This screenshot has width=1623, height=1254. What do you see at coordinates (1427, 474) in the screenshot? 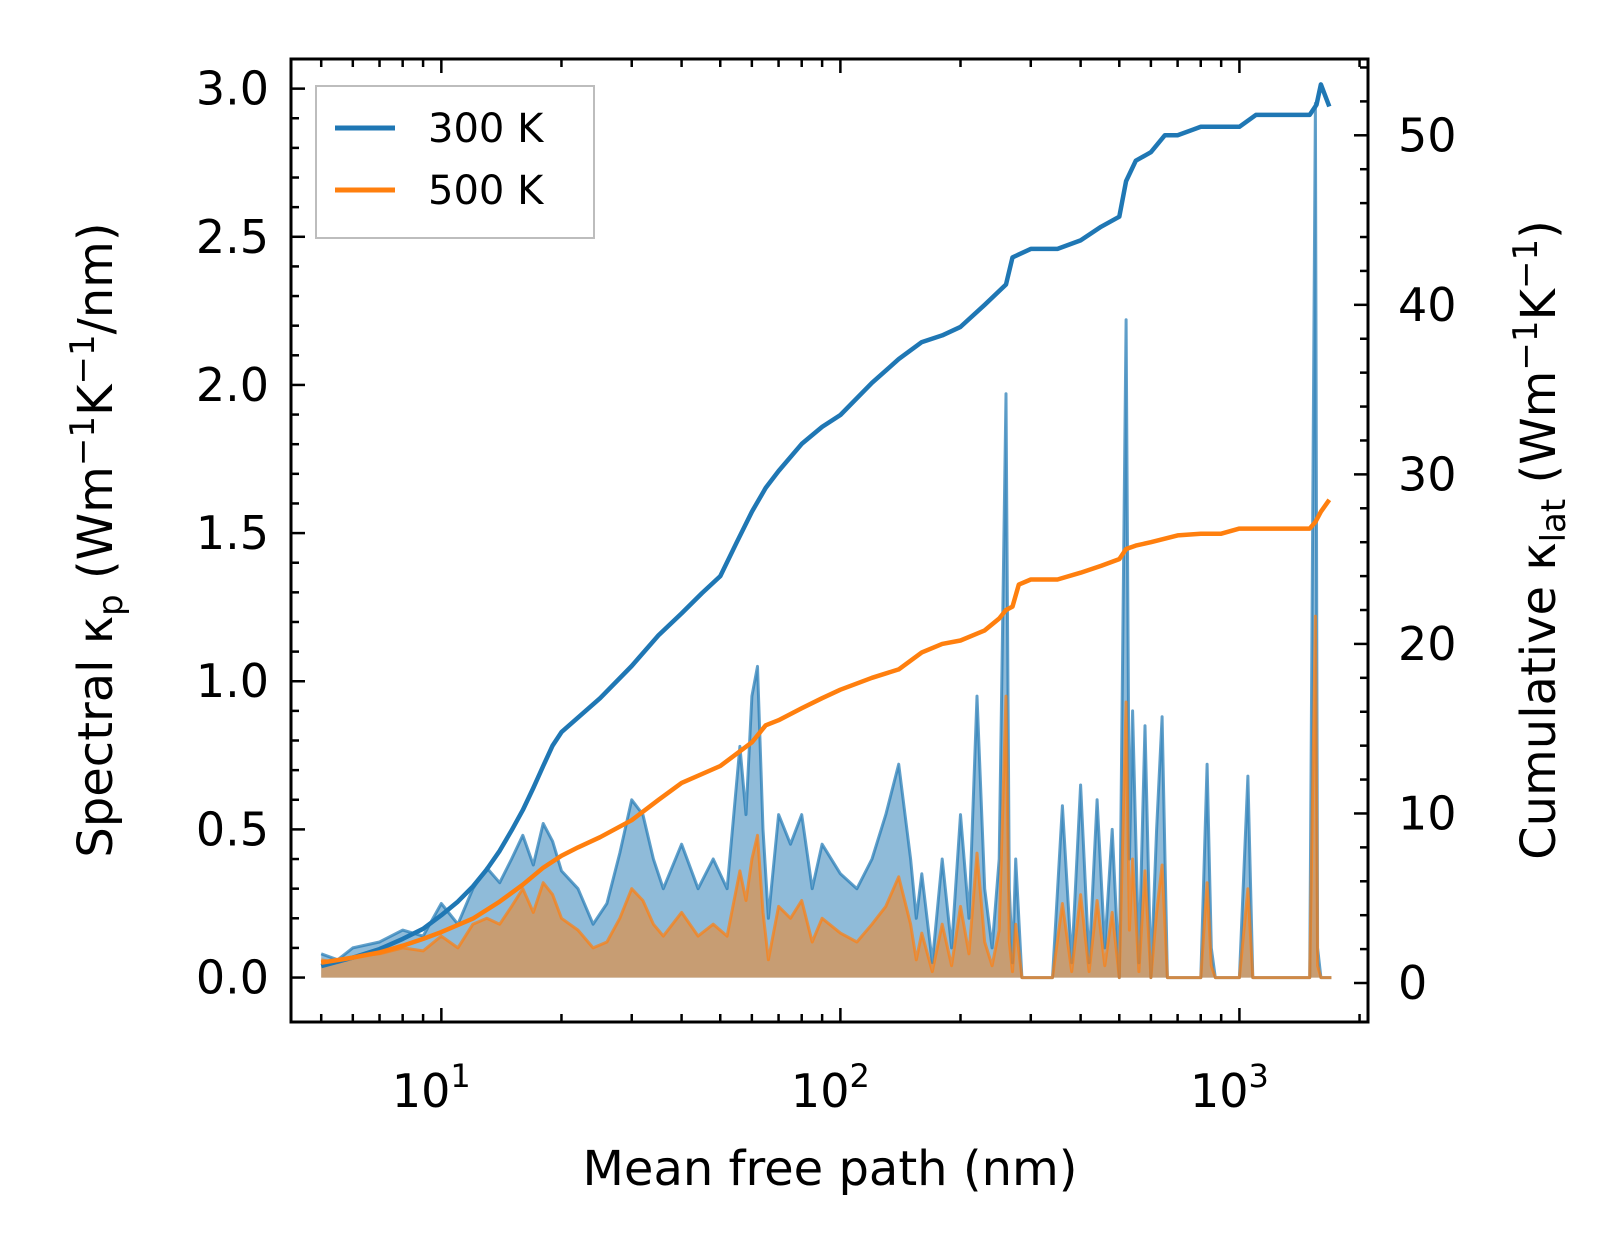
I see `y-right-tick-label: 30` at bounding box center [1427, 474].